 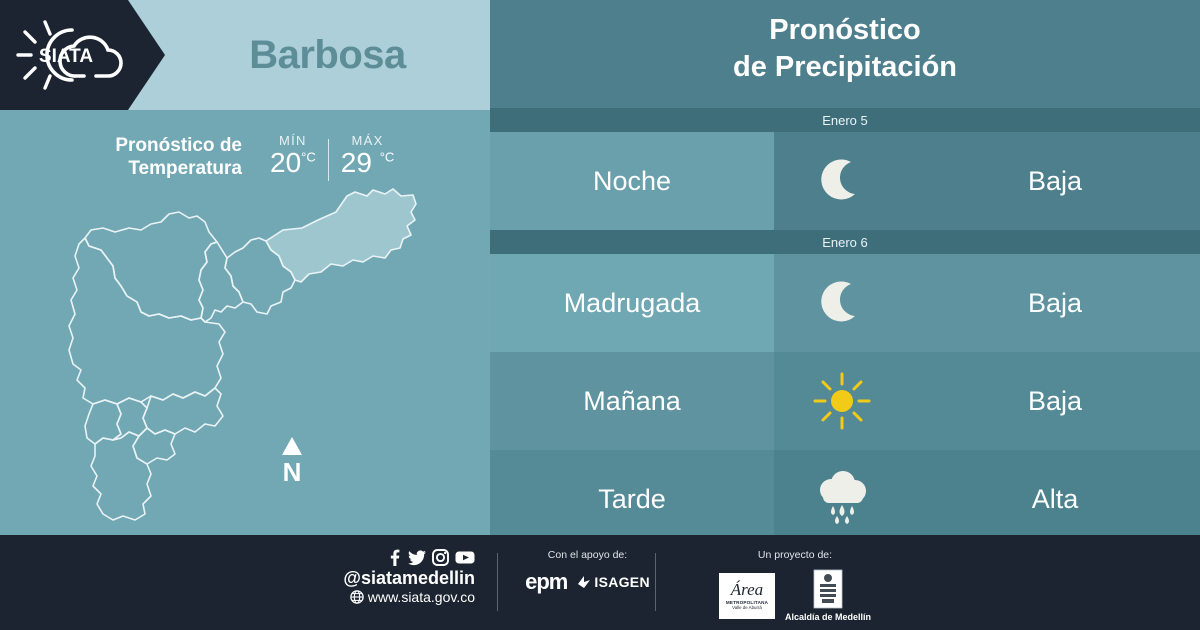 What do you see at coordinates (845, 49) in the screenshot?
I see `precipitation-title: Pronóstico de Precipitación` at bounding box center [845, 49].